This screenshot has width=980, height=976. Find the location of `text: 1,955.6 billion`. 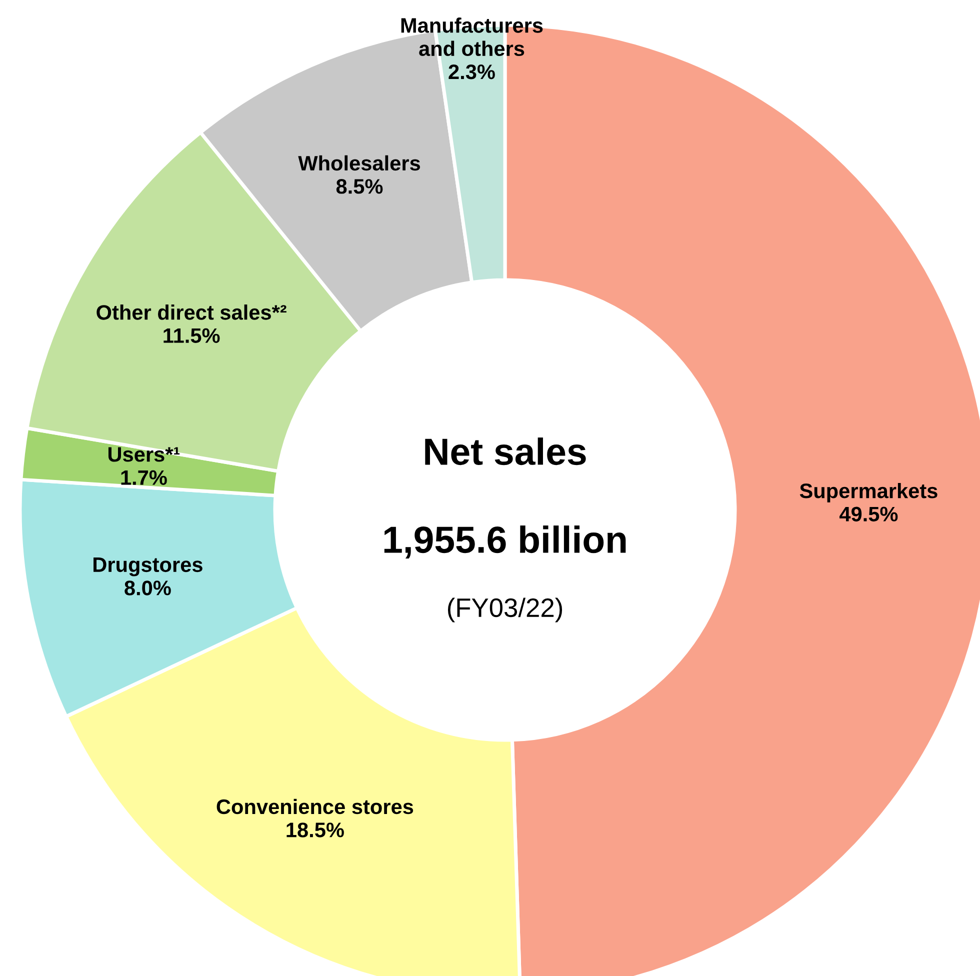

text: 1,955.6 billion is located at coordinates (505, 542).